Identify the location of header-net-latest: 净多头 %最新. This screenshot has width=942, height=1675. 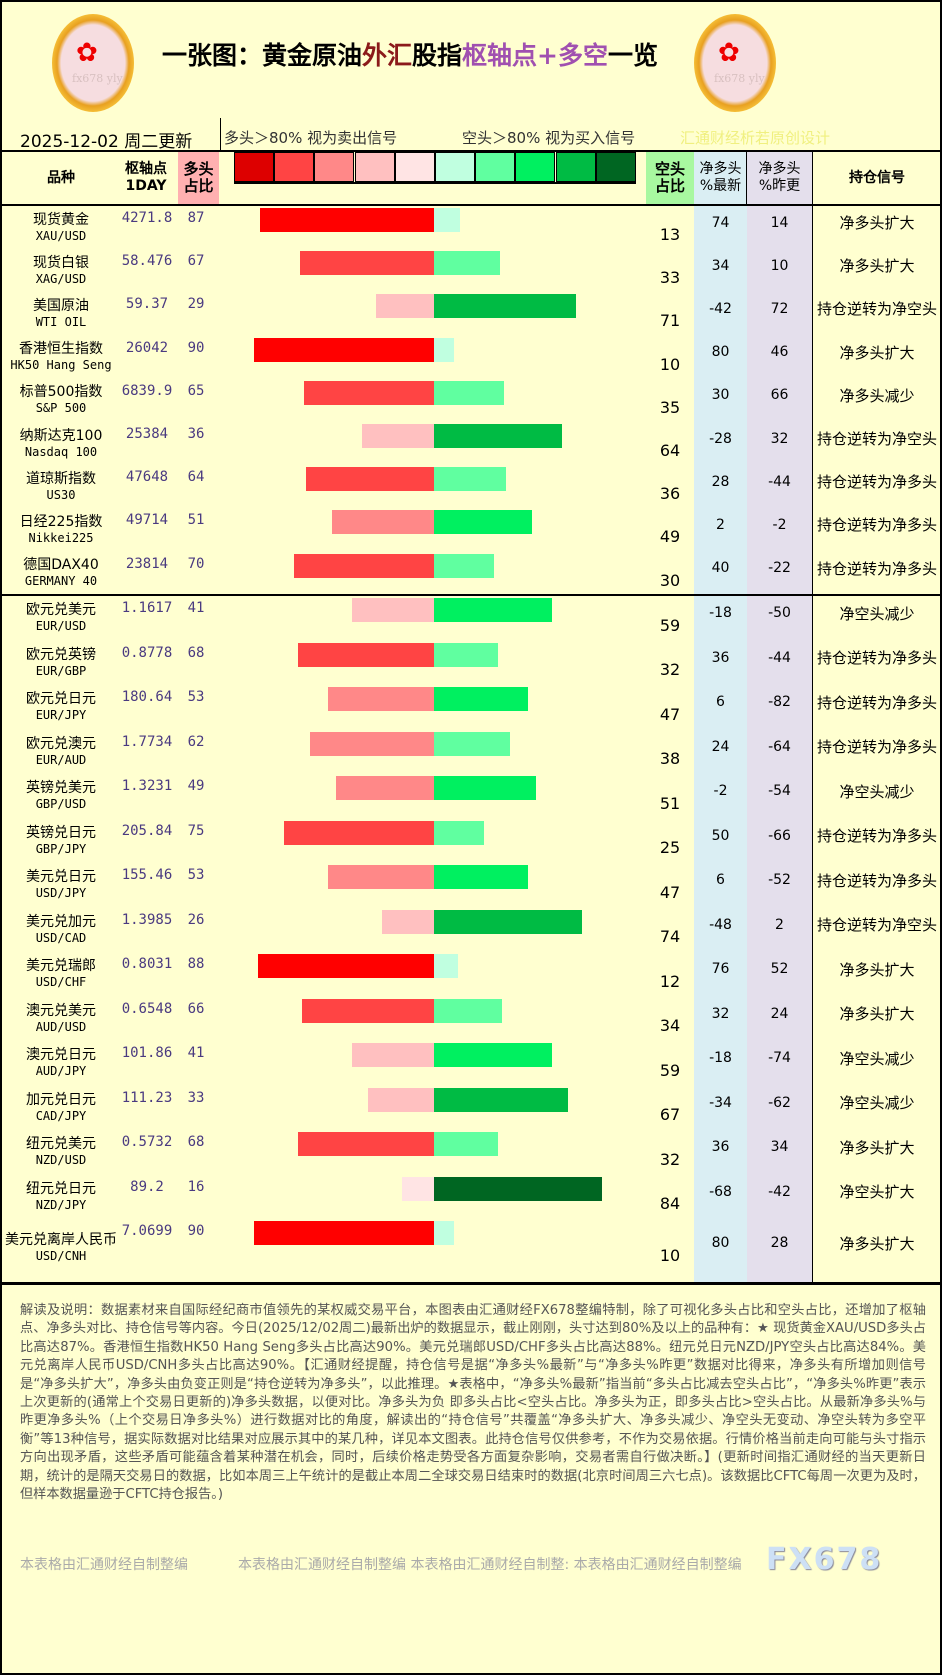
(720, 178).